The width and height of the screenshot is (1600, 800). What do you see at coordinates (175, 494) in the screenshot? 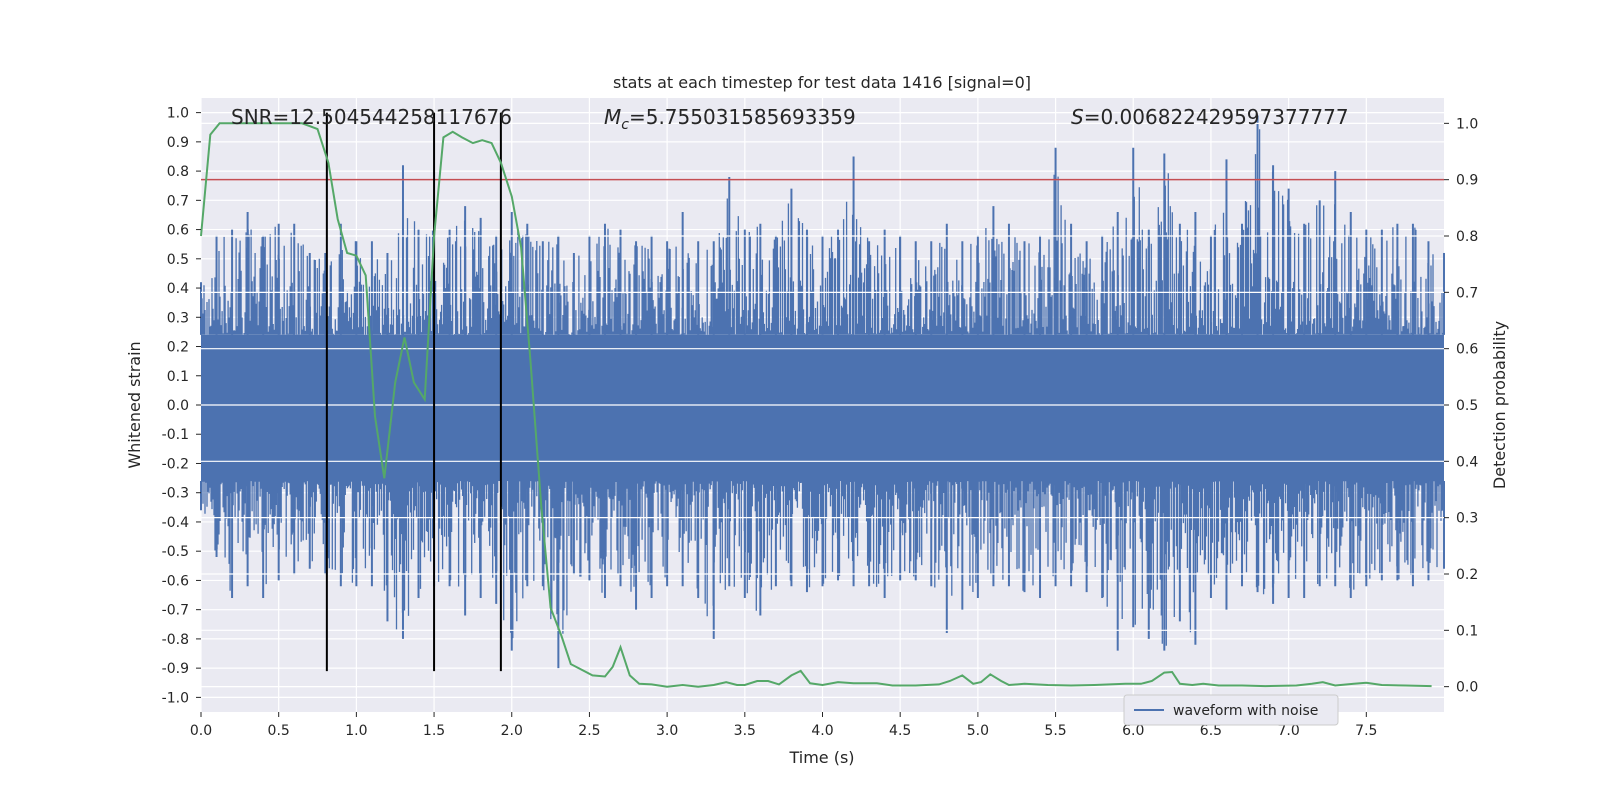
I see `y-left-tick-label-13: -0.3` at bounding box center [175, 494].